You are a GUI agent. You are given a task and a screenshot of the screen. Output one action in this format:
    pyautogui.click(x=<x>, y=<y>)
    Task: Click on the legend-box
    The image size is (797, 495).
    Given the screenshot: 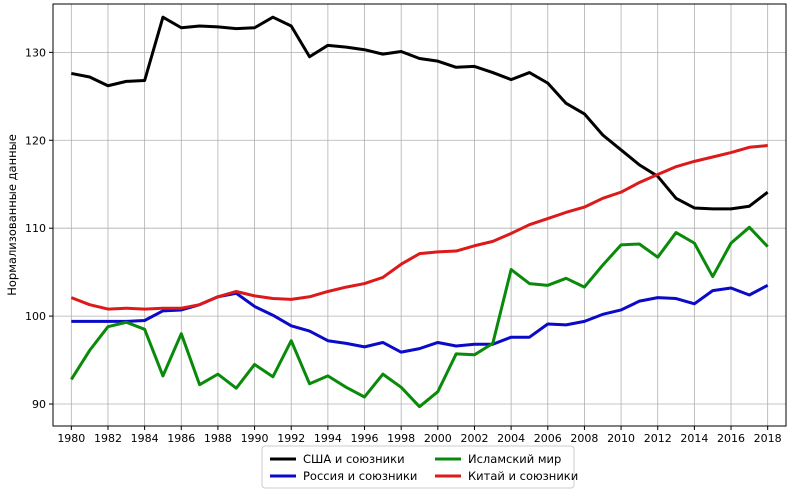 What is the action you would take?
    pyautogui.click(x=418, y=467)
    